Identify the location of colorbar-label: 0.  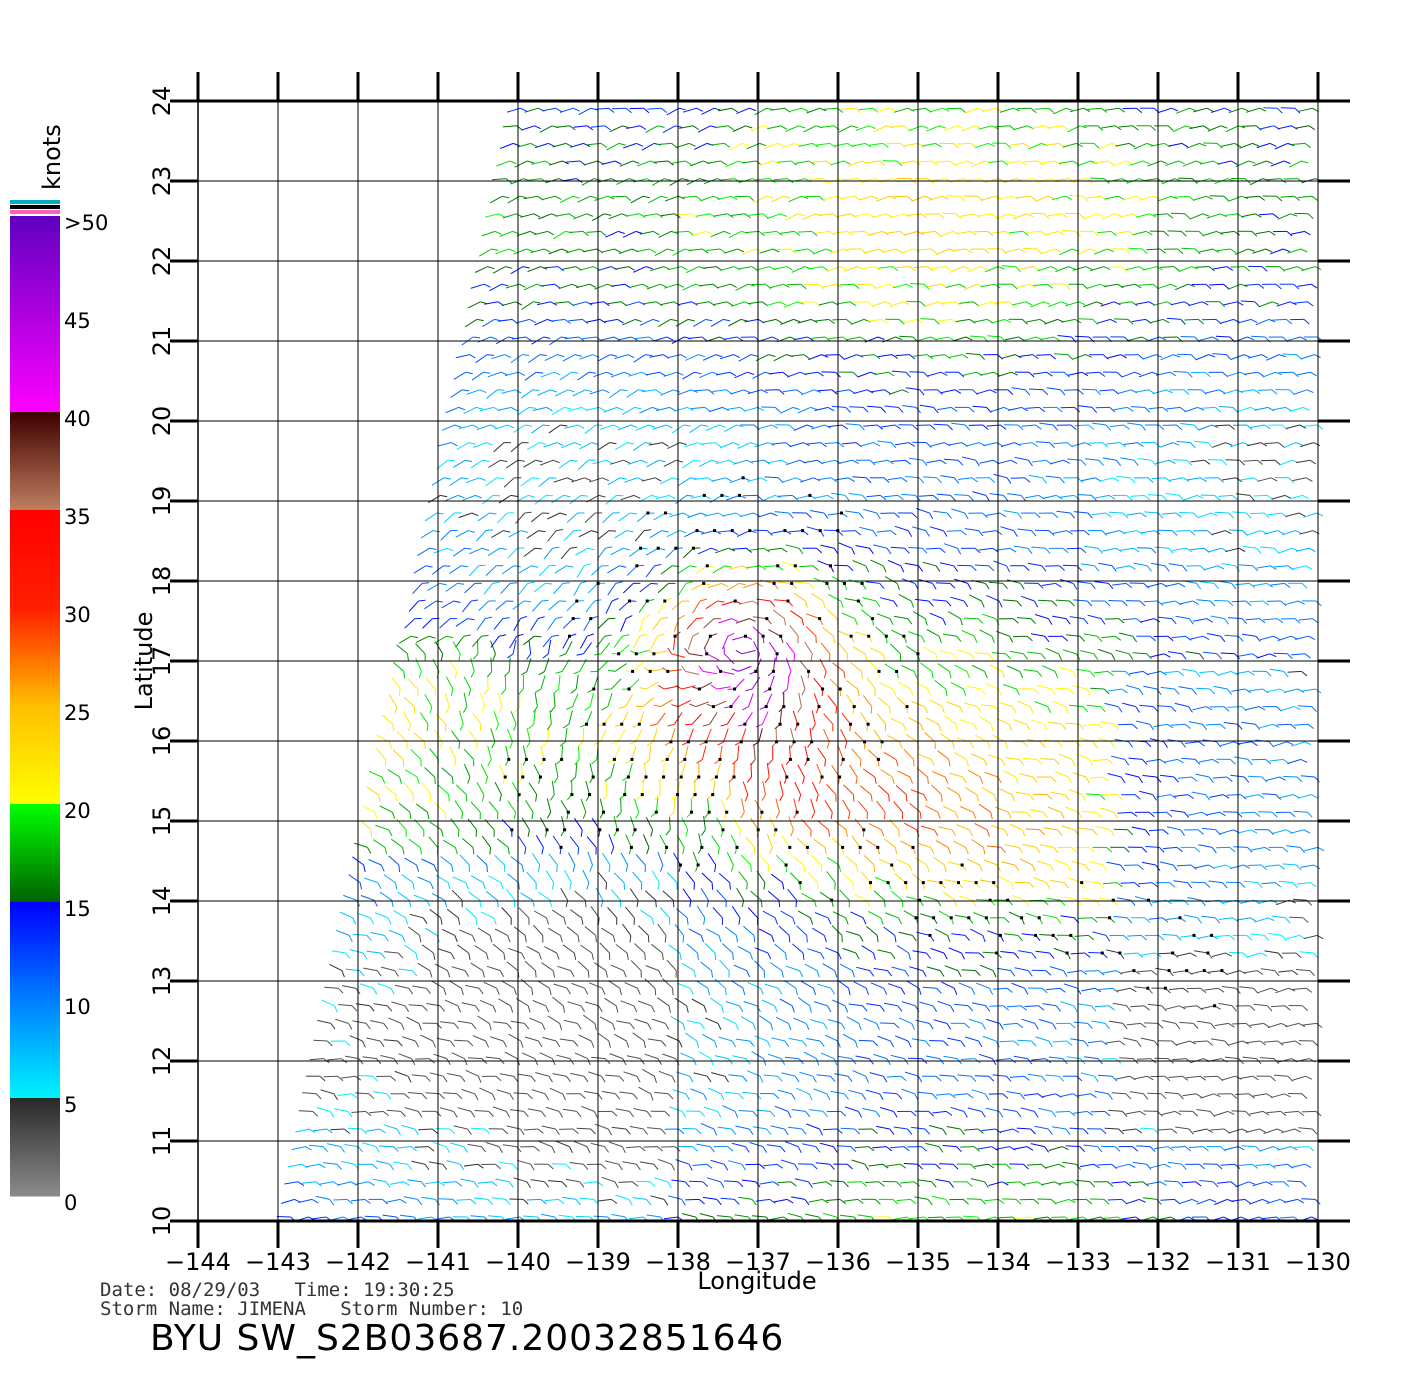
(70, 1203).